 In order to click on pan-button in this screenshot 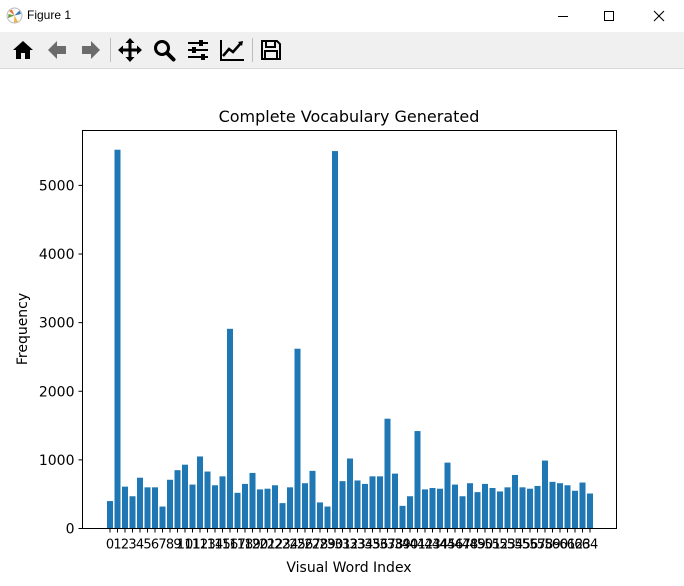, I will do `click(130, 50)`.